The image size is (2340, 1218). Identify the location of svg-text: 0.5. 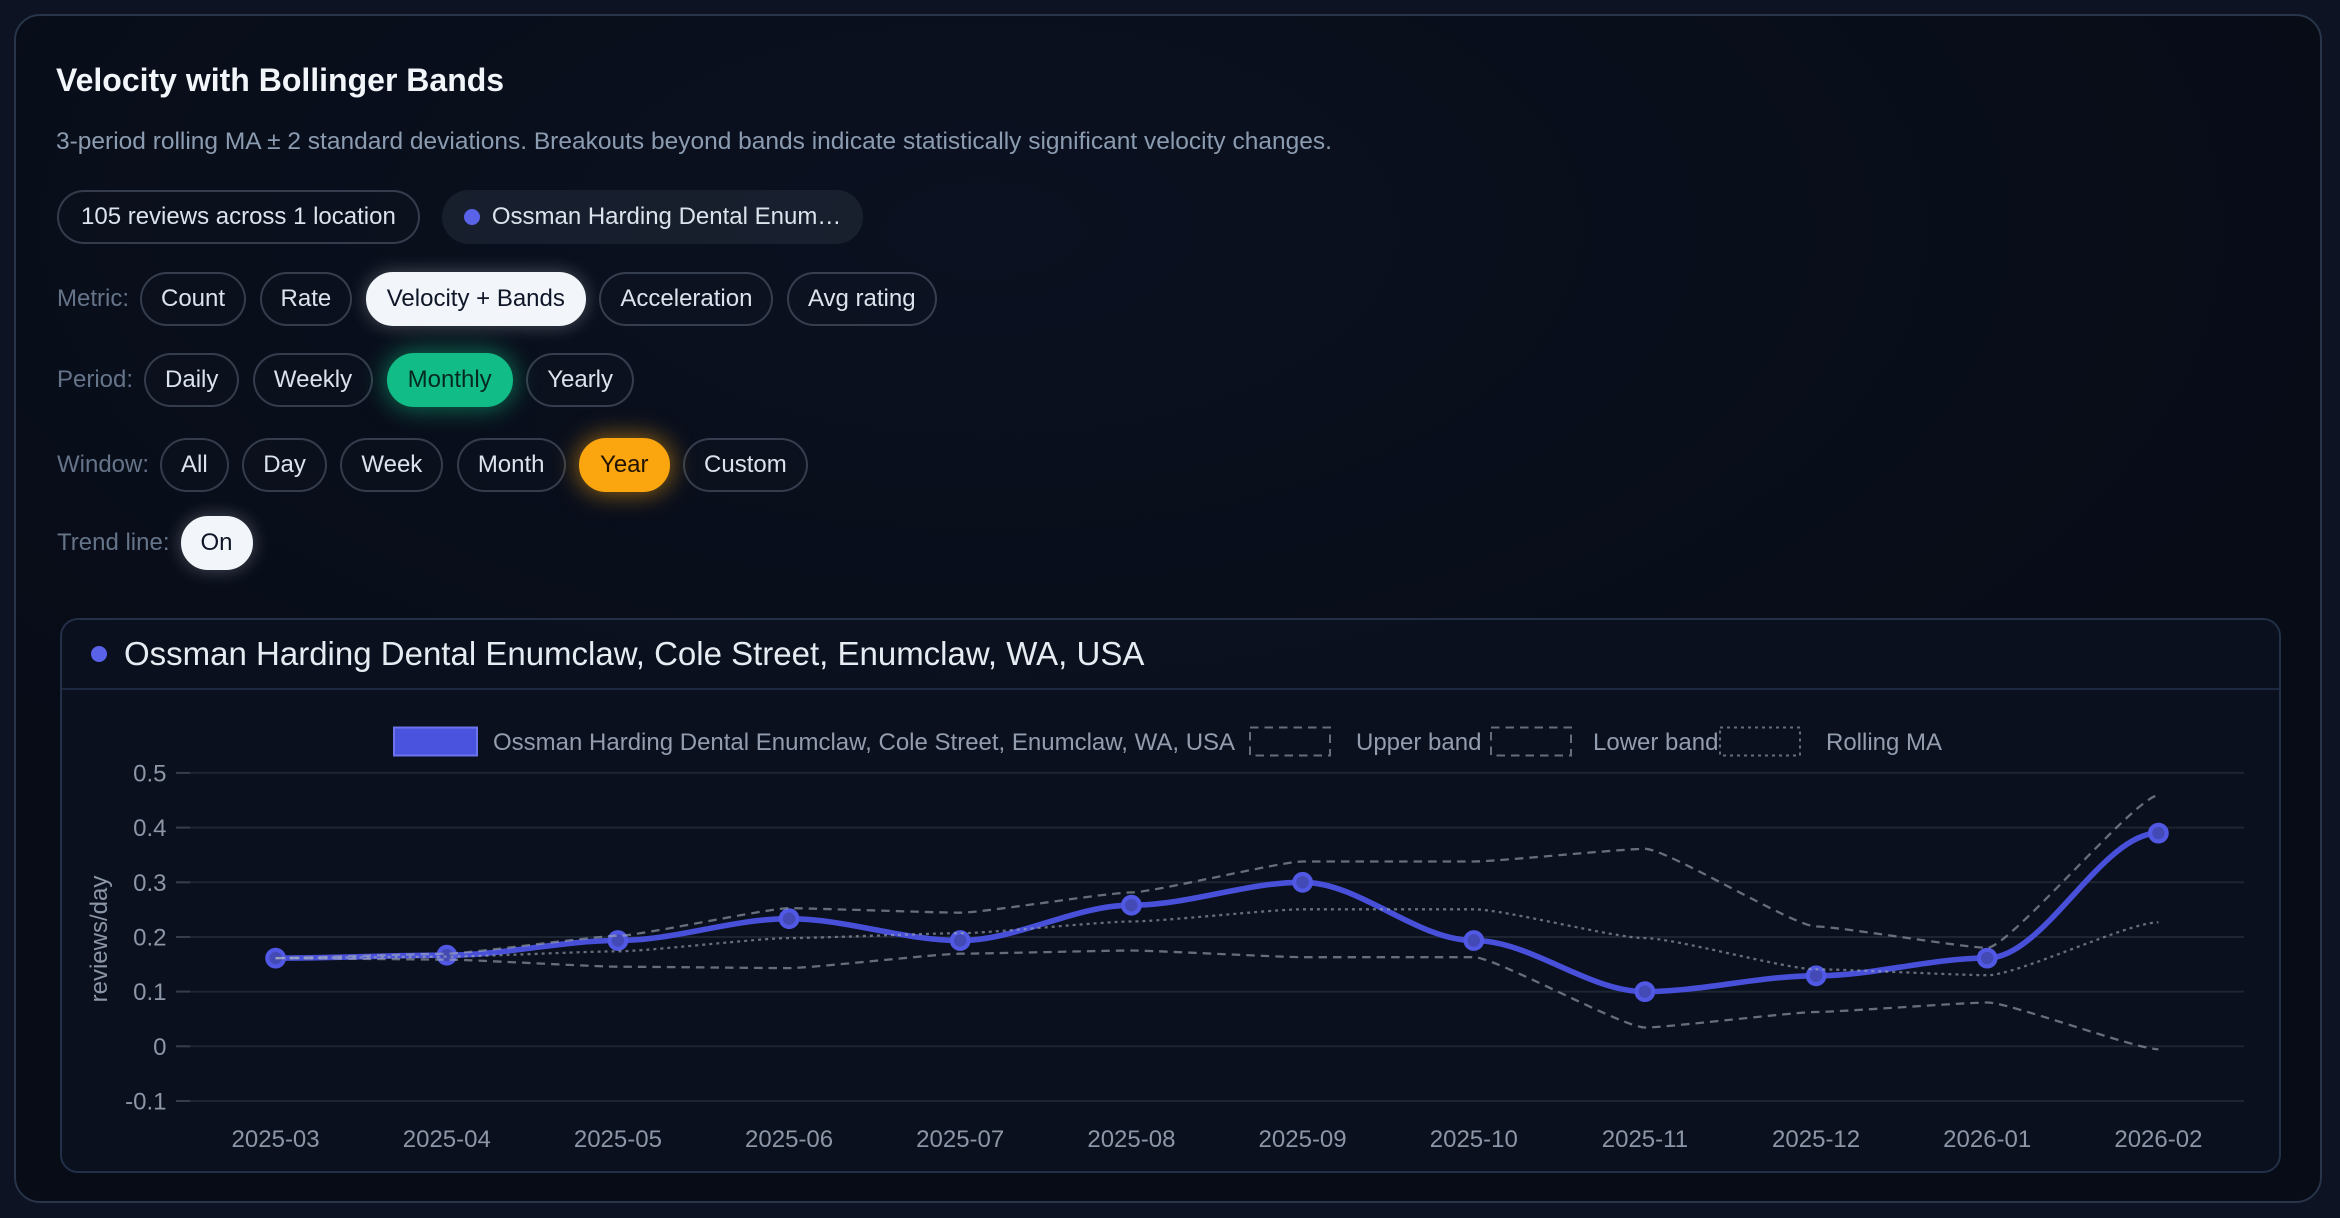
(149, 773).